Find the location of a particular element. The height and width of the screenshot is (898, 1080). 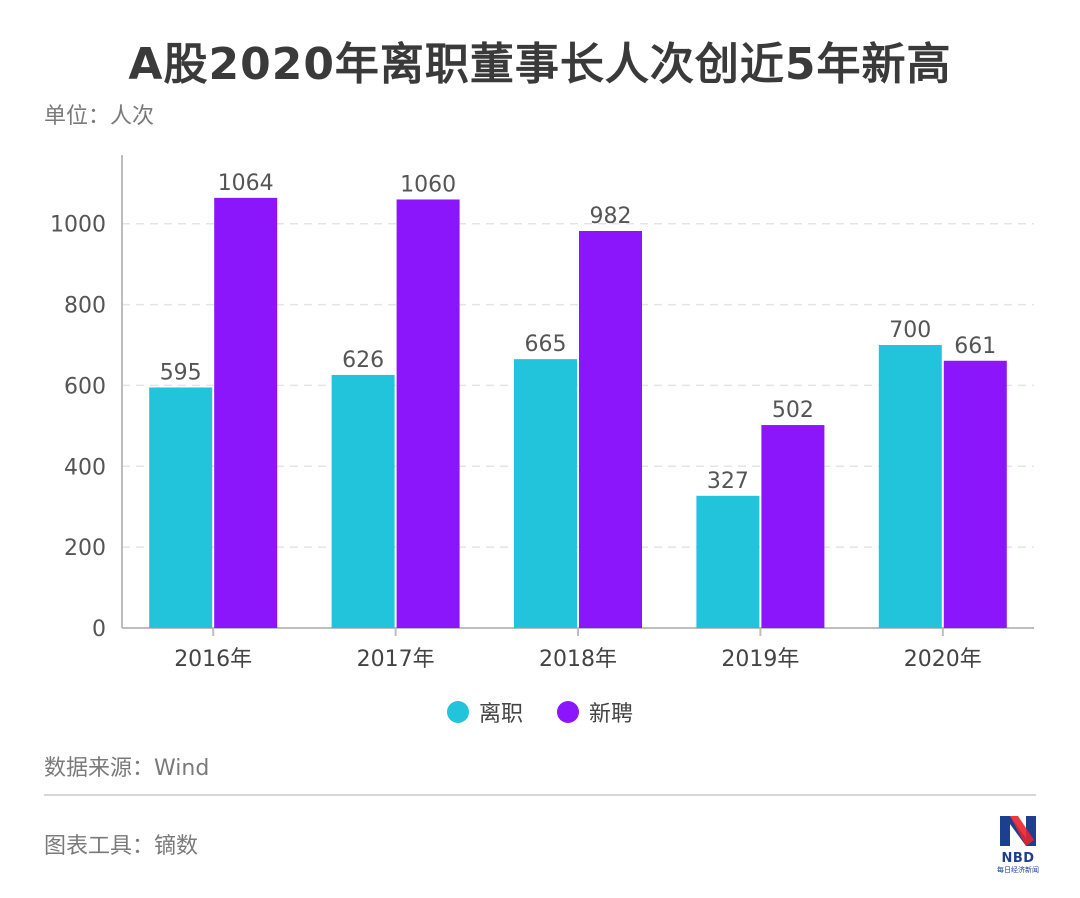

logo-text: NBD is located at coordinates (1018, 858).